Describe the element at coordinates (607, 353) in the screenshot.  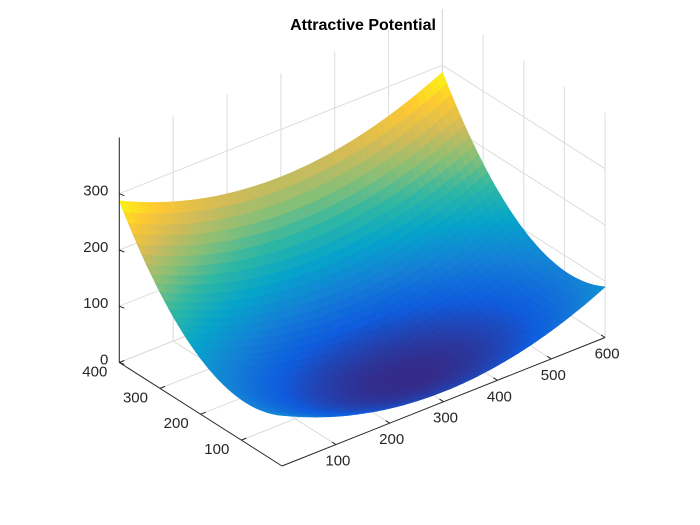
I see `x-tick-label-600: 600` at that location.